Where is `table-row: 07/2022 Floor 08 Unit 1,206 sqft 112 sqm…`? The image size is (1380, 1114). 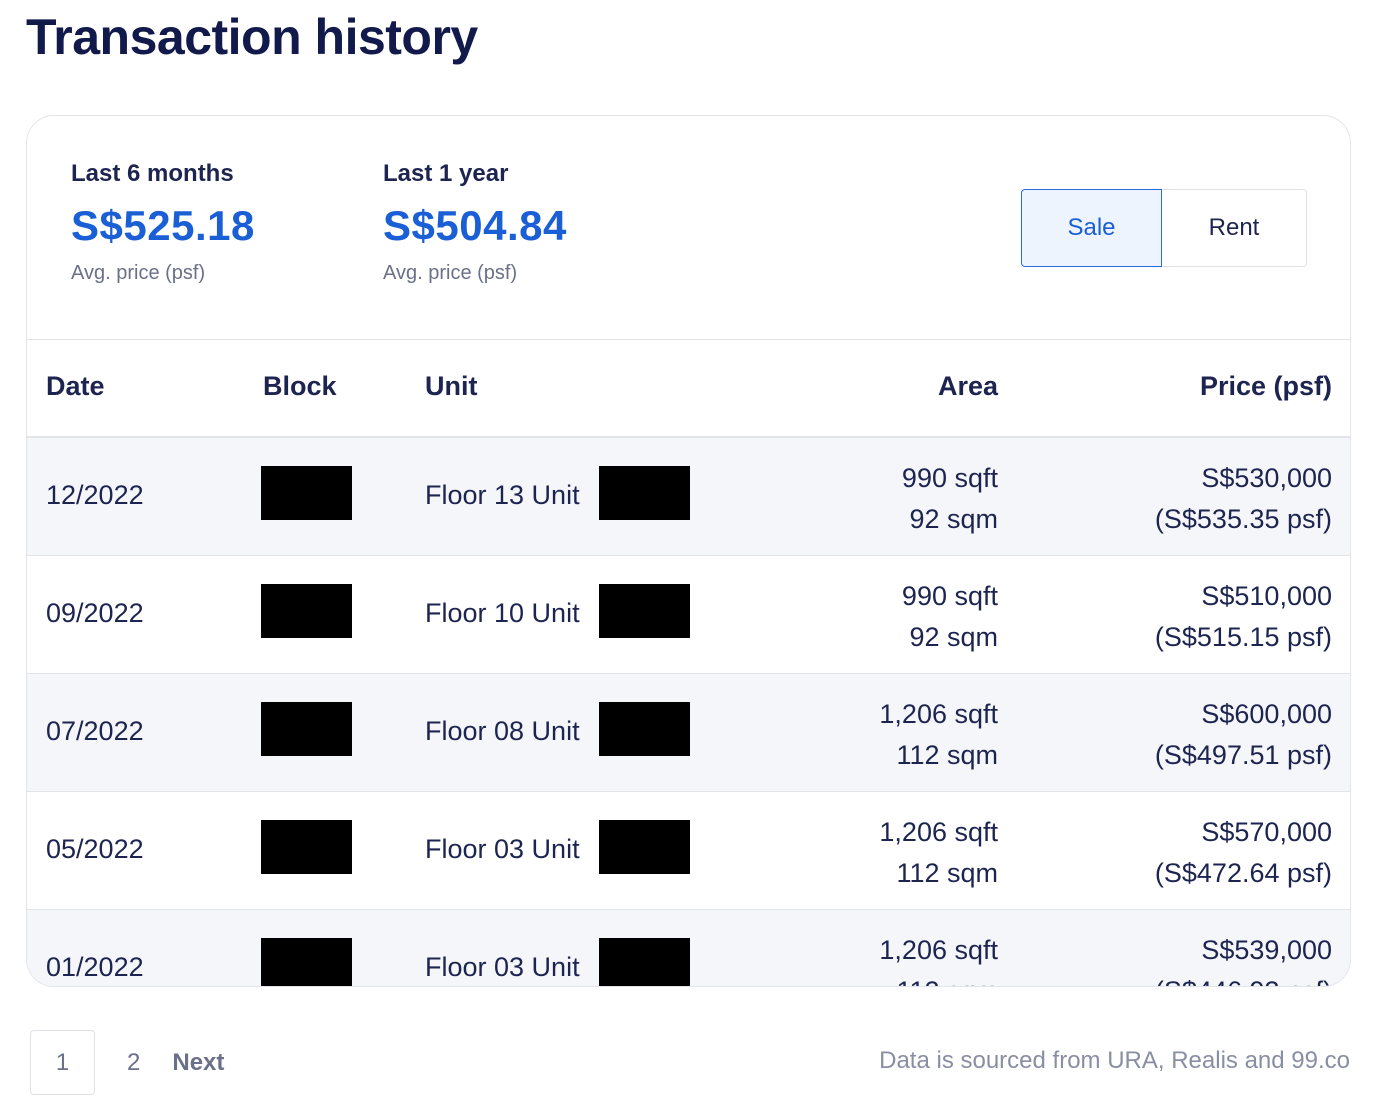 table-row: 07/2022 Floor 08 Unit 1,206 sqft 112 sqm… is located at coordinates (688, 733).